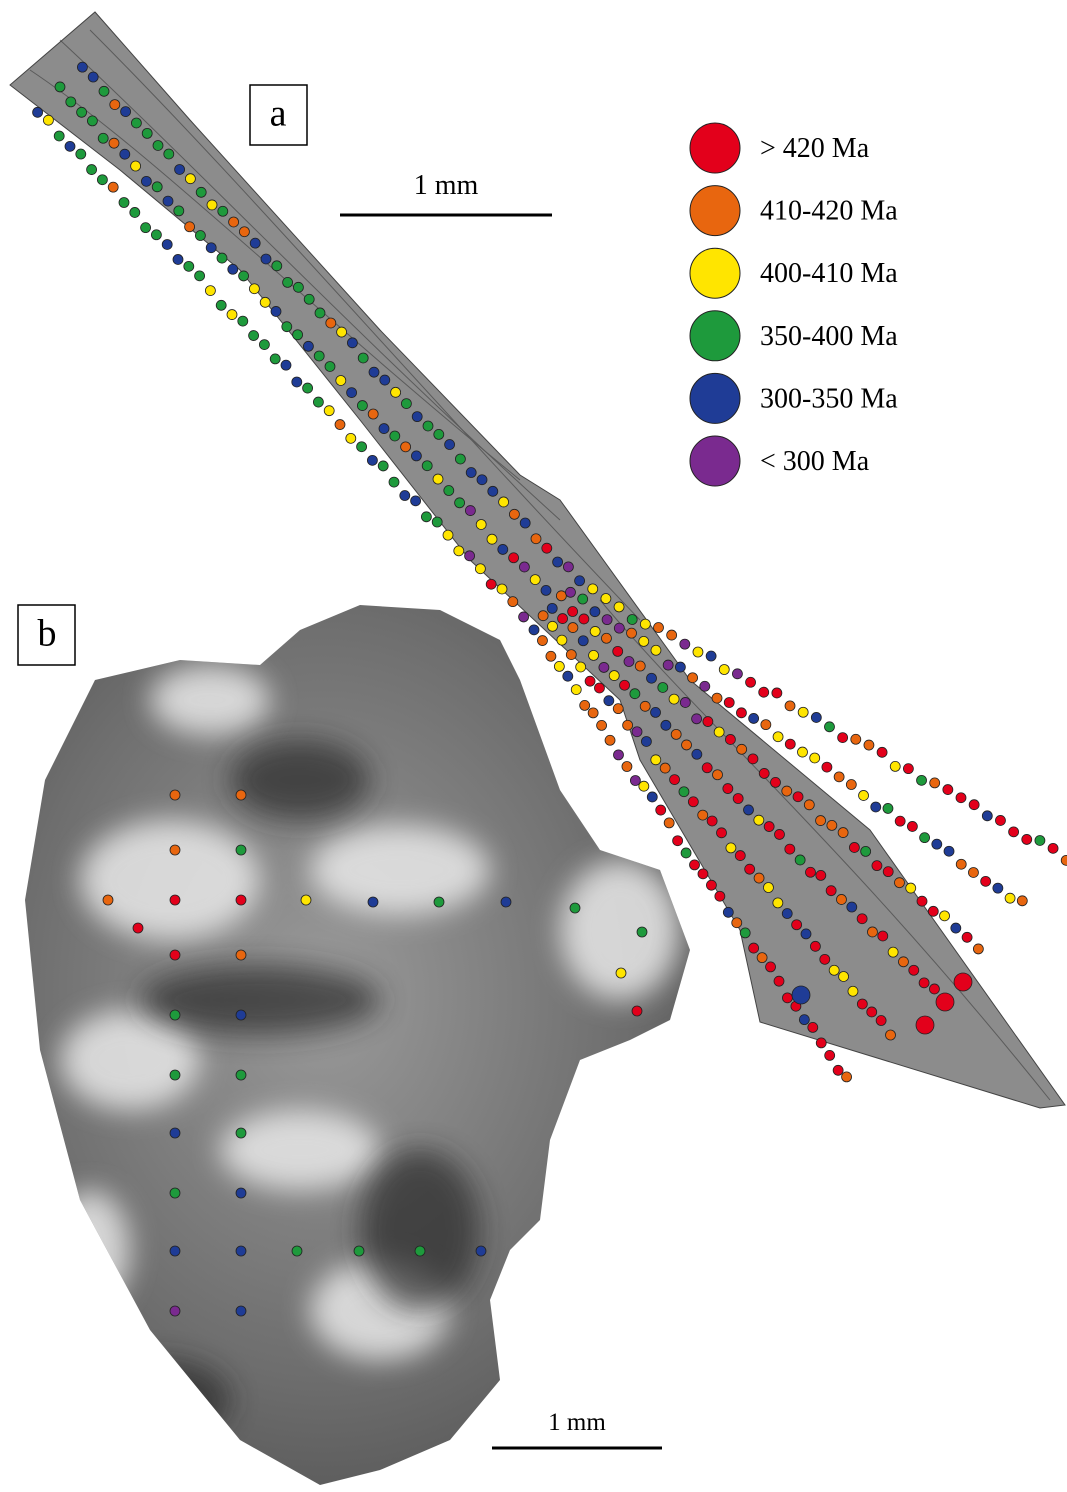  Describe the element at coordinates (829, 273) in the screenshot. I see `legend-label: 400-410 Ma` at that location.